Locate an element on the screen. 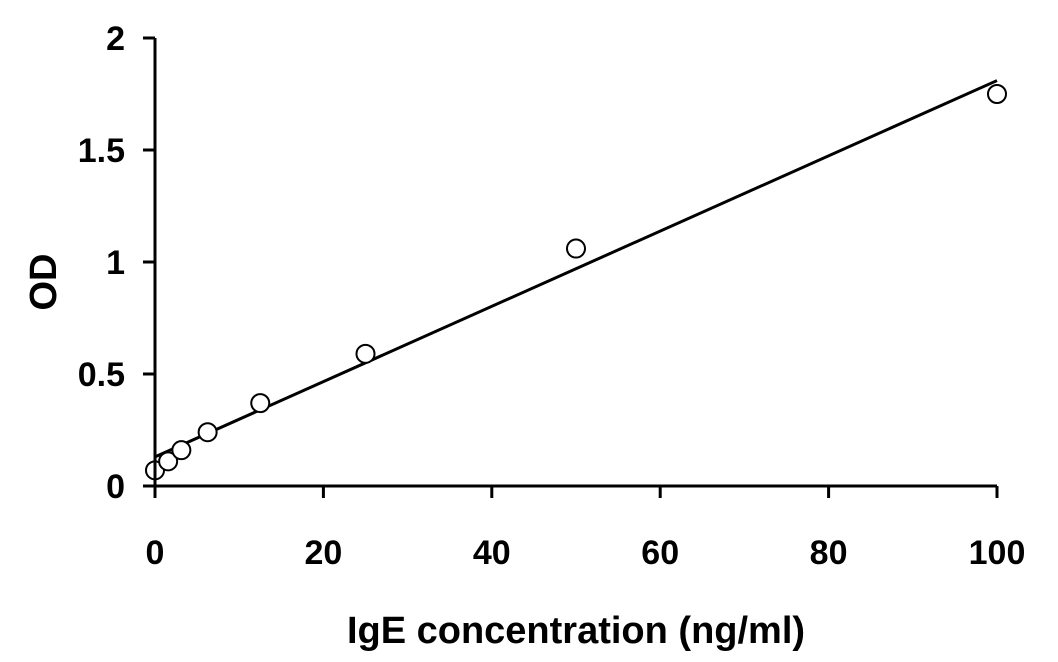 This screenshot has width=1058, height=662. x-tick-label: 0 is located at coordinates (155, 553).